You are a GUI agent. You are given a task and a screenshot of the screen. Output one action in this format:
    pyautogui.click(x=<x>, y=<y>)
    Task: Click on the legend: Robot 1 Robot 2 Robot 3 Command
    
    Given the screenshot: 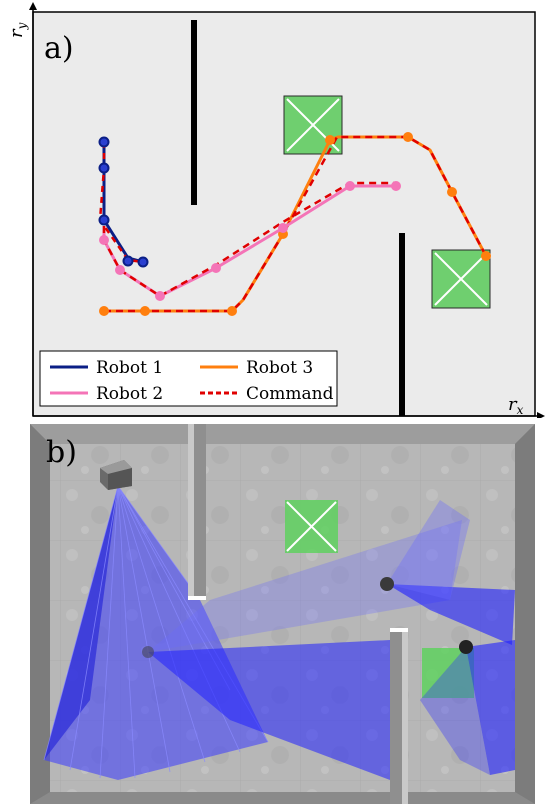 What is the action you would take?
    pyautogui.click(x=188, y=378)
    